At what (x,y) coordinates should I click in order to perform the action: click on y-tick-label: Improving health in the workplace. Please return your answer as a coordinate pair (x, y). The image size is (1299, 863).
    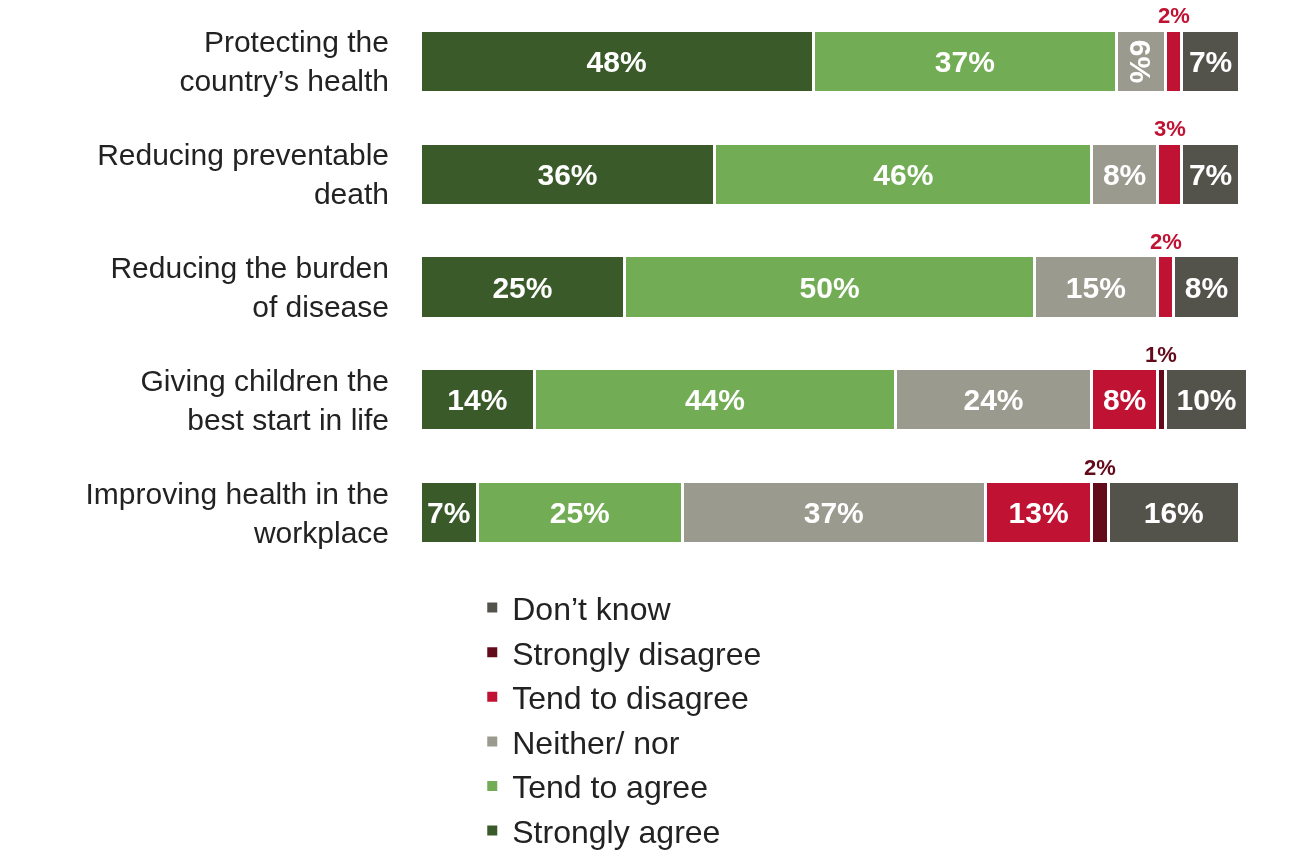
    Looking at the image, I should click on (237, 512).